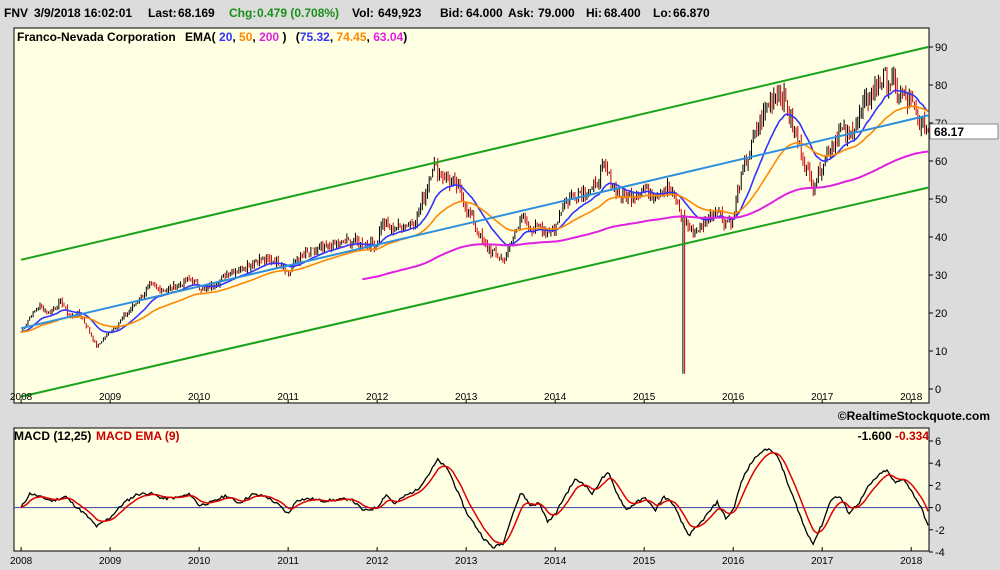 The height and width of the screenshot is (570, 1000). I want to click on vol-value: 649,923, so click(400, 13).